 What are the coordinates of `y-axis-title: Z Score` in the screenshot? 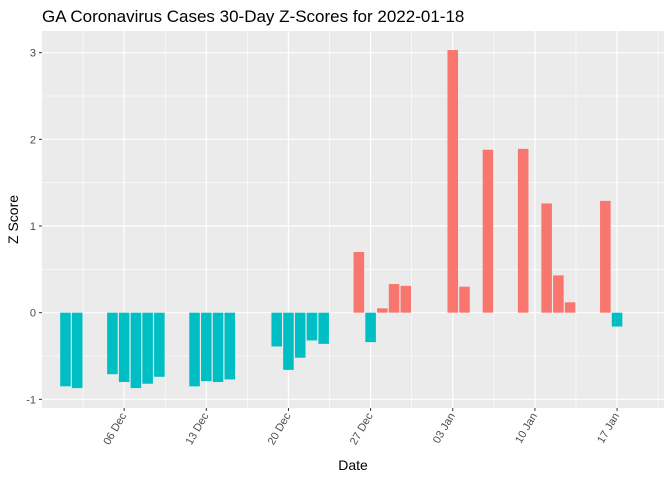 It's located at (13, 219).